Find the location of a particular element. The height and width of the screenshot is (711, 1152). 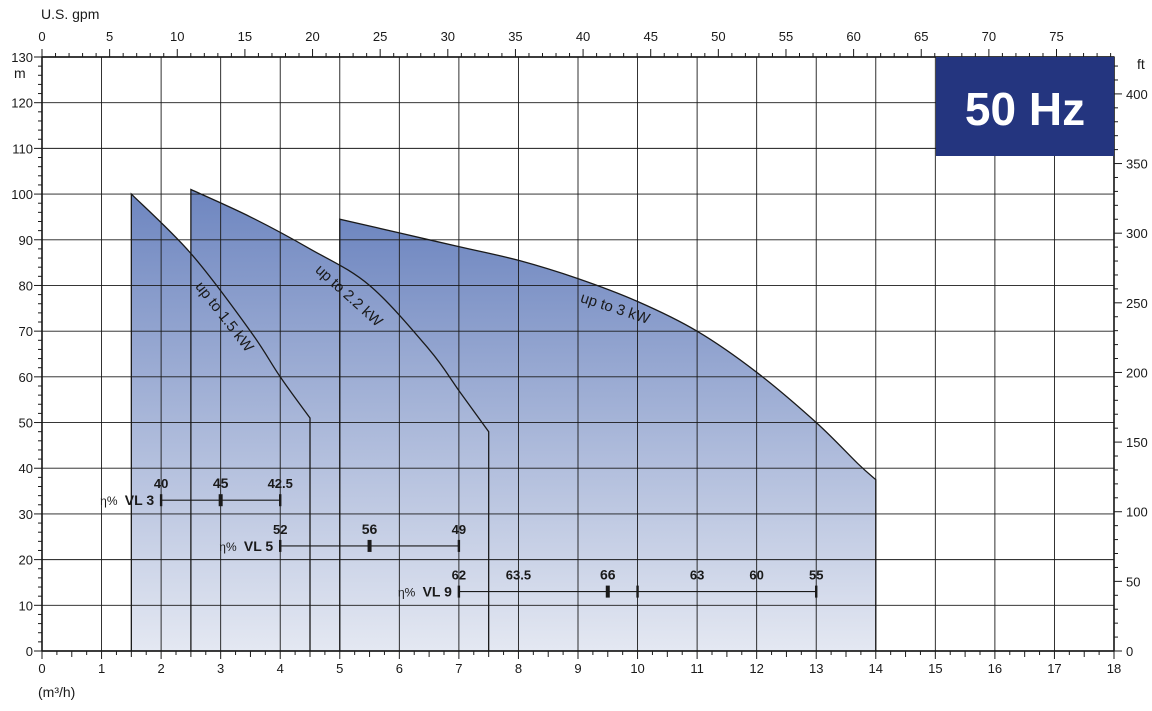

efficiency-value: 52 is located at coordinates (280, 529).